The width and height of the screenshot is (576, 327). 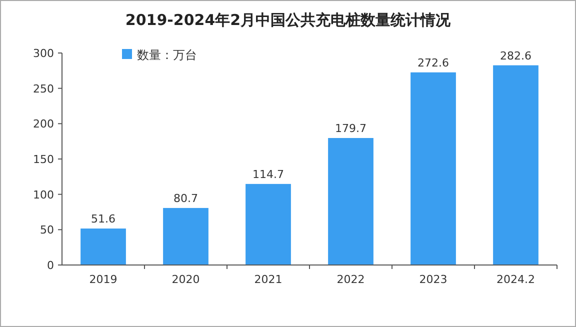 What do you see at coordinates (47, 230) in the screenshot?
I see `y-tick-label: 50` at bounding box center [47, 230].